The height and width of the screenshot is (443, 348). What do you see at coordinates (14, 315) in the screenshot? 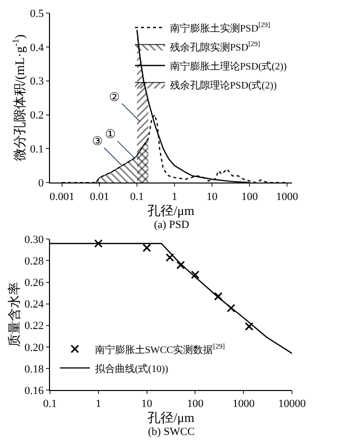
I see `y-axis-title: 质量含水率` at bounding box center [14, 315].